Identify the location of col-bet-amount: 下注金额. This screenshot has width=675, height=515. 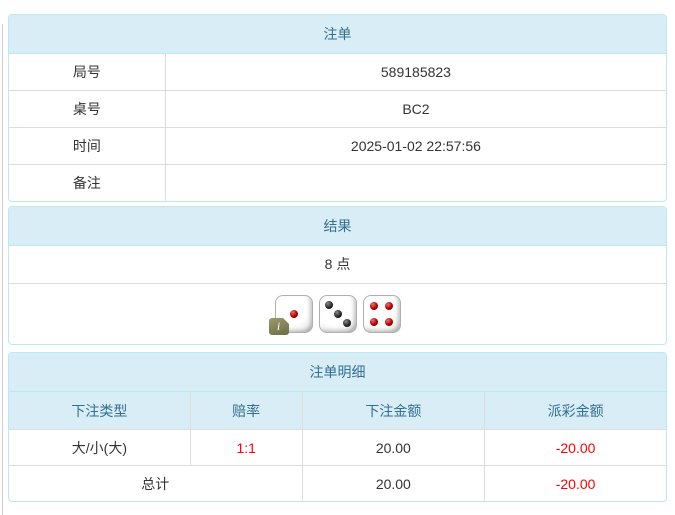
(393, 411).